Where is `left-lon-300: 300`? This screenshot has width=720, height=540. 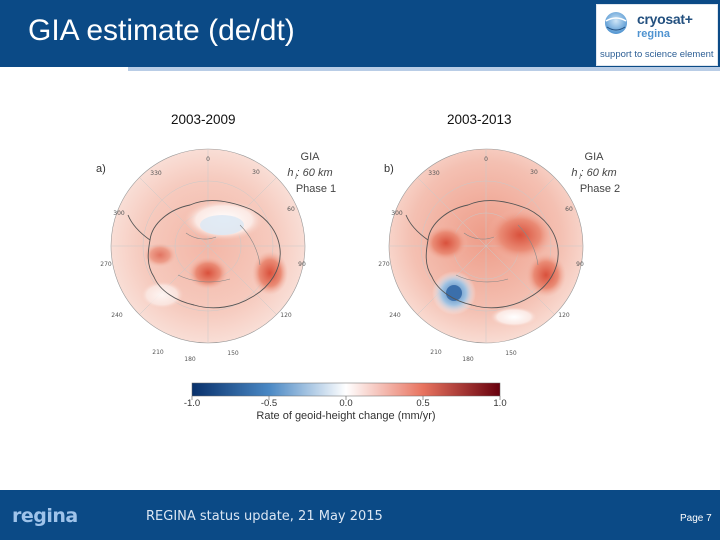 left-lon-300: 300 is located at coordinates (119, 213).